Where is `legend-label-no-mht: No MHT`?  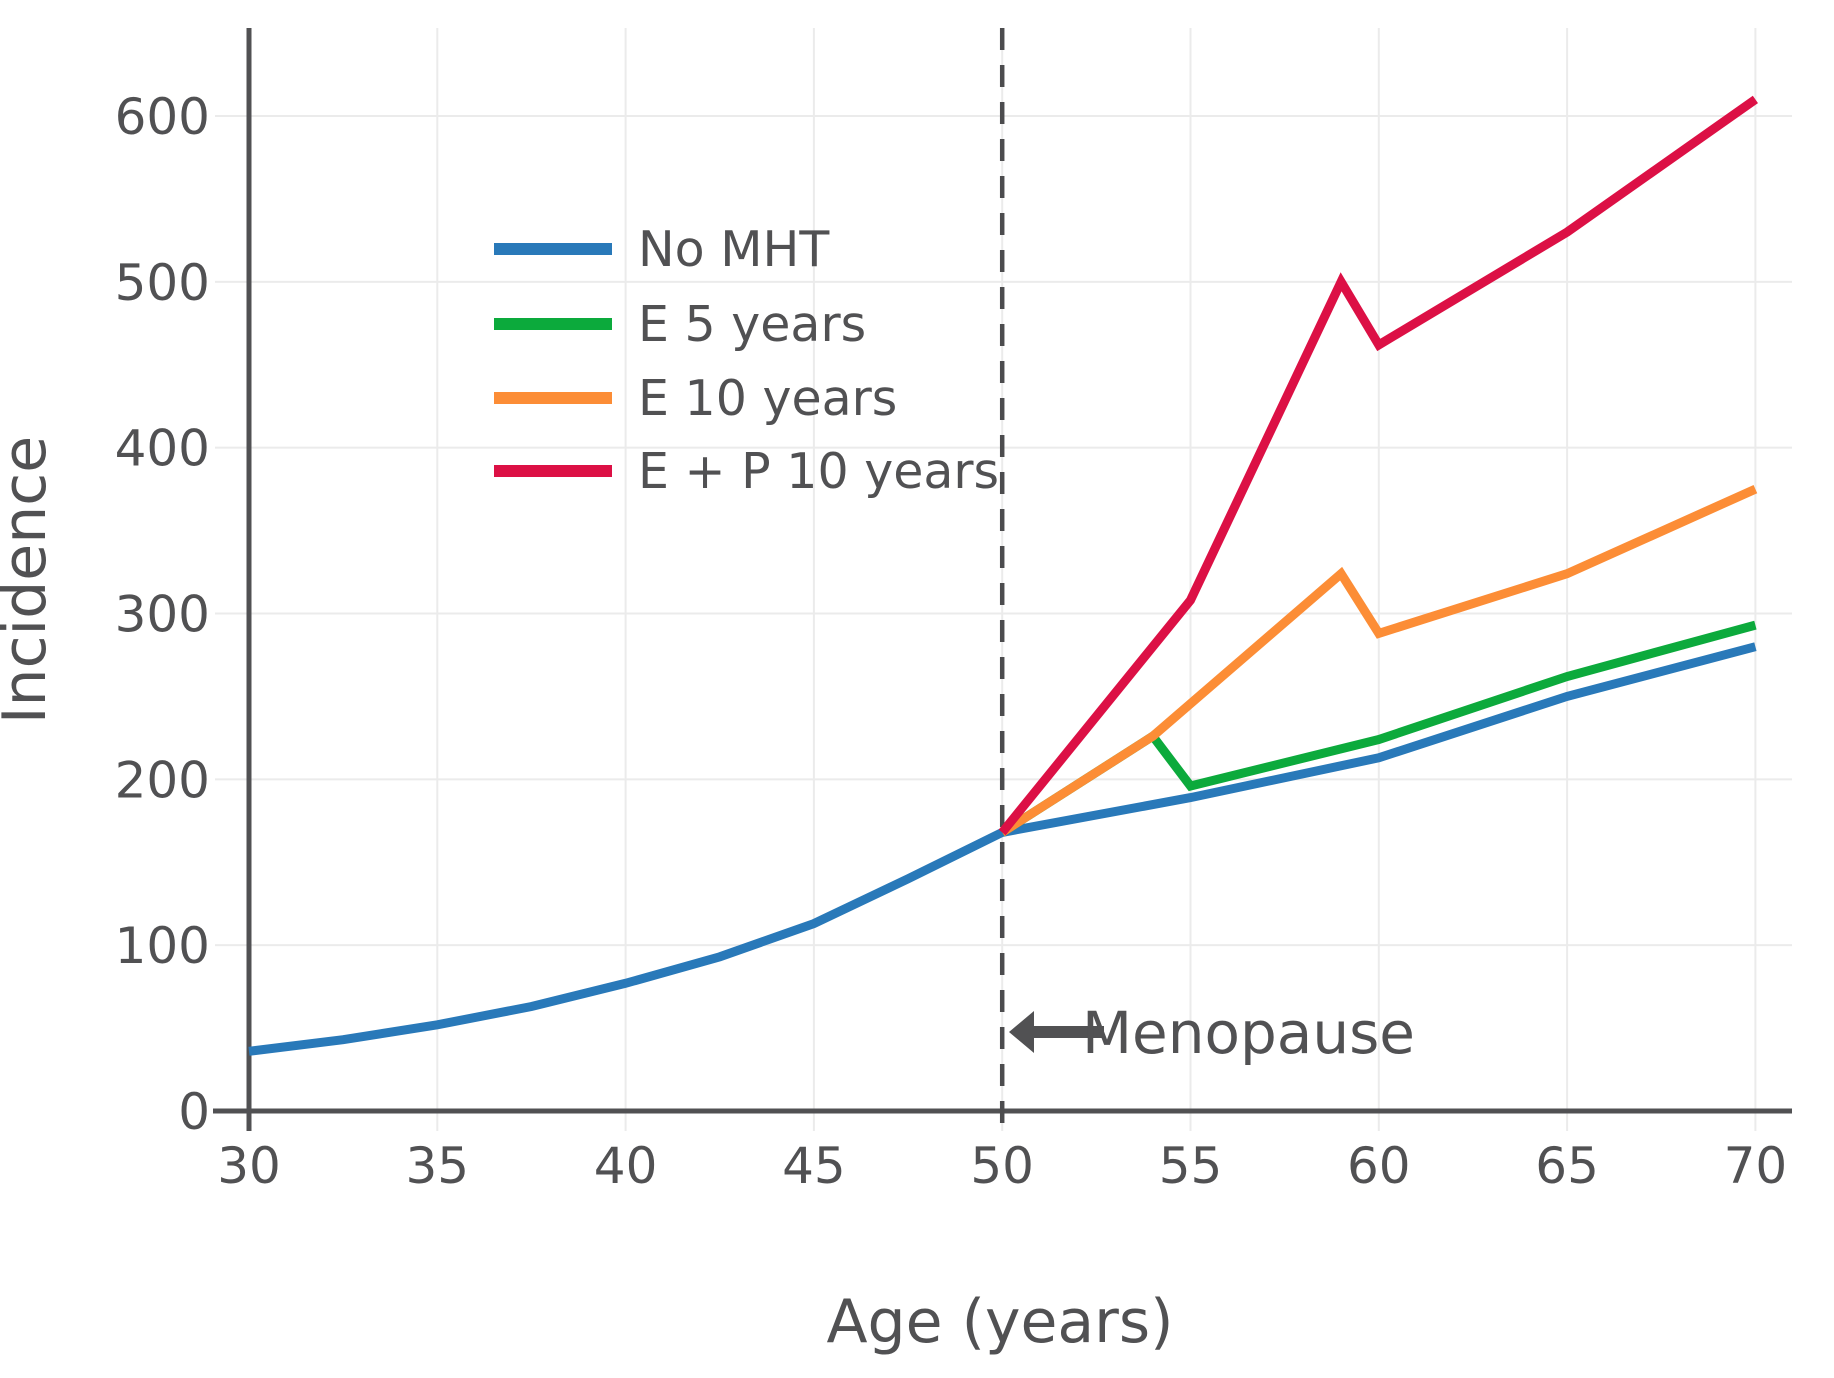
legend-label-no-mht: No MHT is located at coordinates (734, 249).